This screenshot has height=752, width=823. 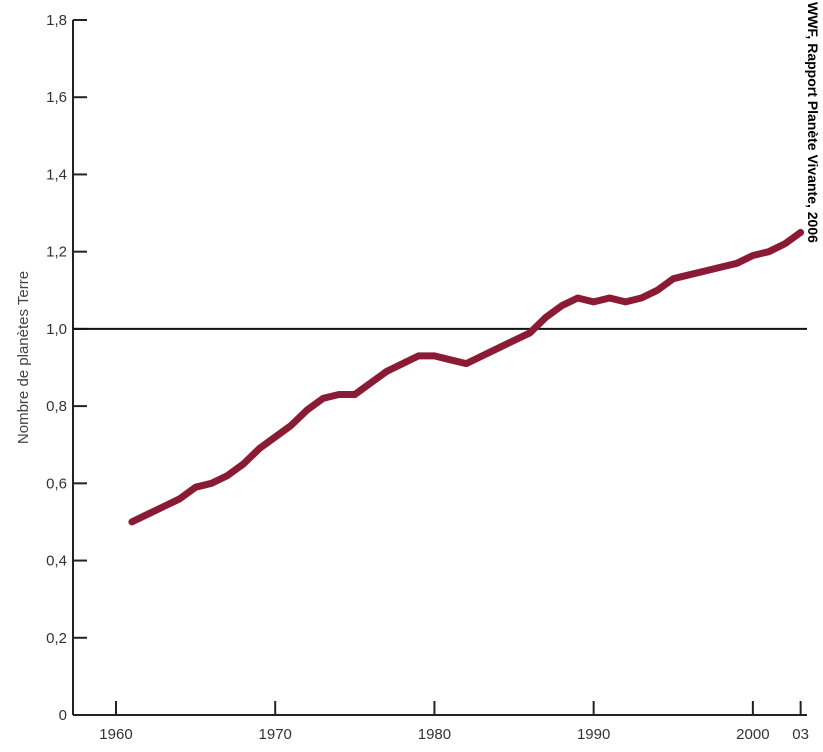 I want to click on y-tick-label: 1,0, so click(x=56, y=329).